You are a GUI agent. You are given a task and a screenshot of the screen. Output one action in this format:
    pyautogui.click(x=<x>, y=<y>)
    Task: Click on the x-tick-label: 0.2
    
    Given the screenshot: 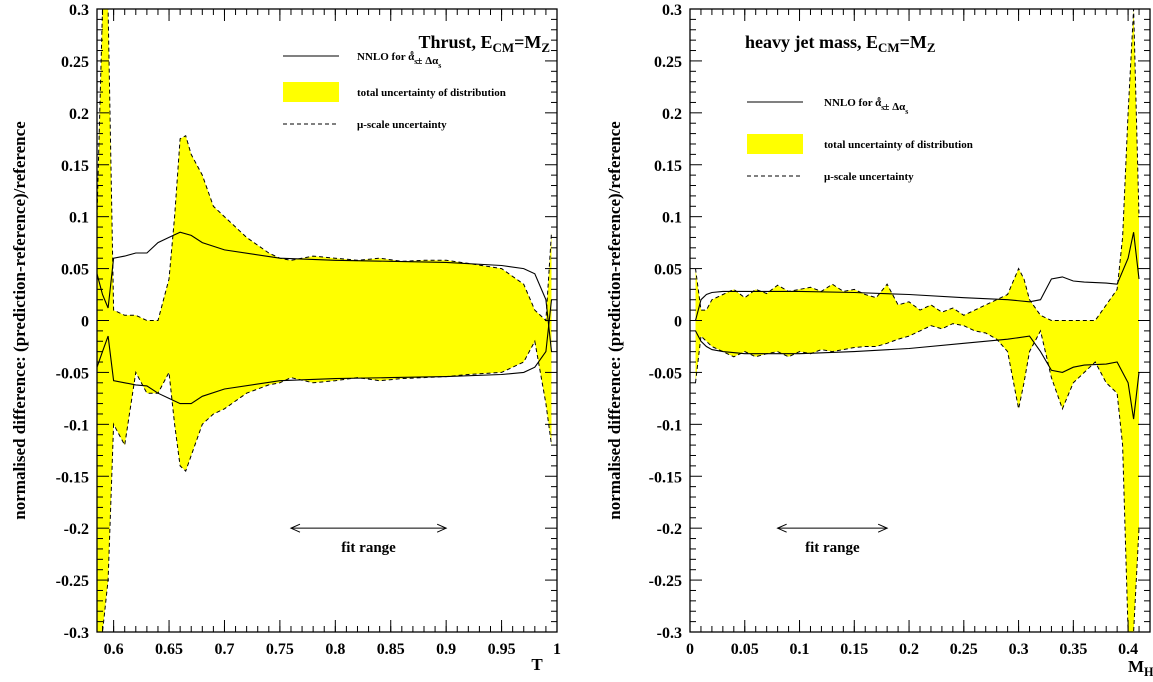 What is the action you would take?
    pyautogui.click(x=909, y=649)
    